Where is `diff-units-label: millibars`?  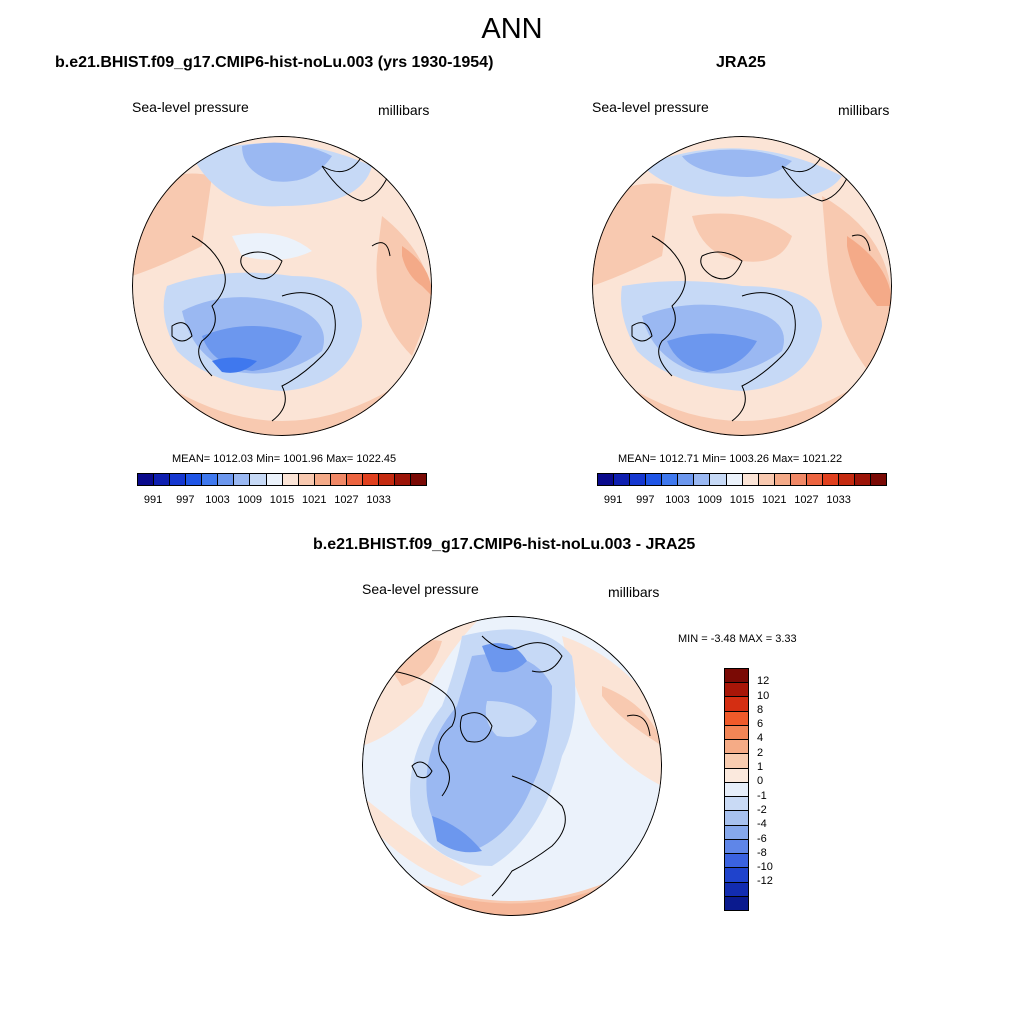 diff-units-label: millibars is located at coordinates (634, 592).